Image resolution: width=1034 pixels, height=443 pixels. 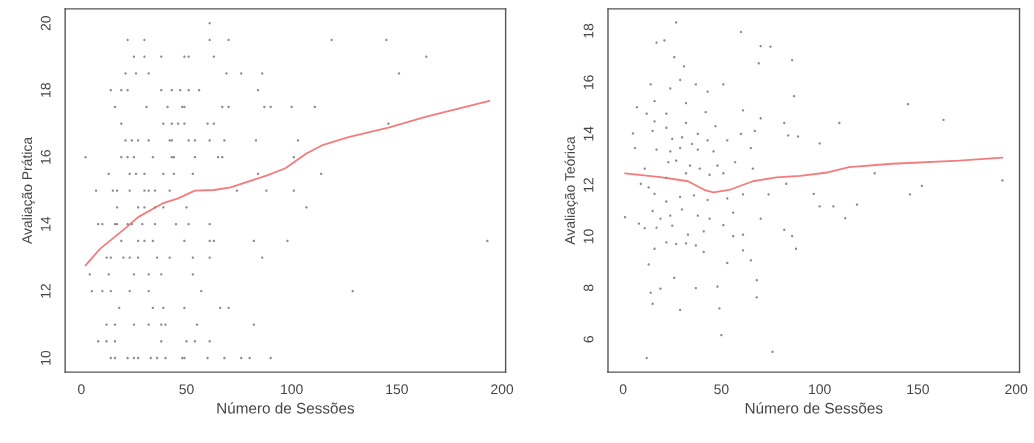 I want to click on y-tick-label: 20, so click(x=45, y=23).